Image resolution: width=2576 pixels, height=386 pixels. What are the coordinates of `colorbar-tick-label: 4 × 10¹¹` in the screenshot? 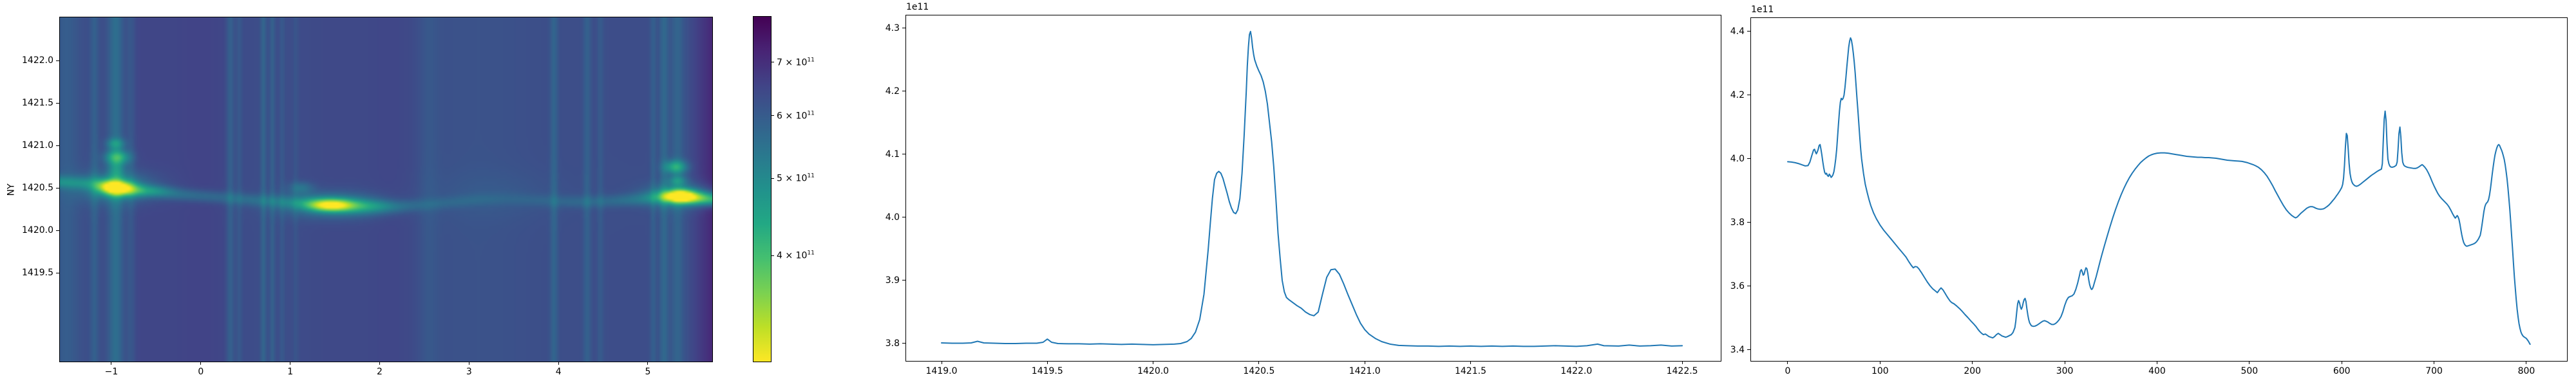 It's located at (796, 255).